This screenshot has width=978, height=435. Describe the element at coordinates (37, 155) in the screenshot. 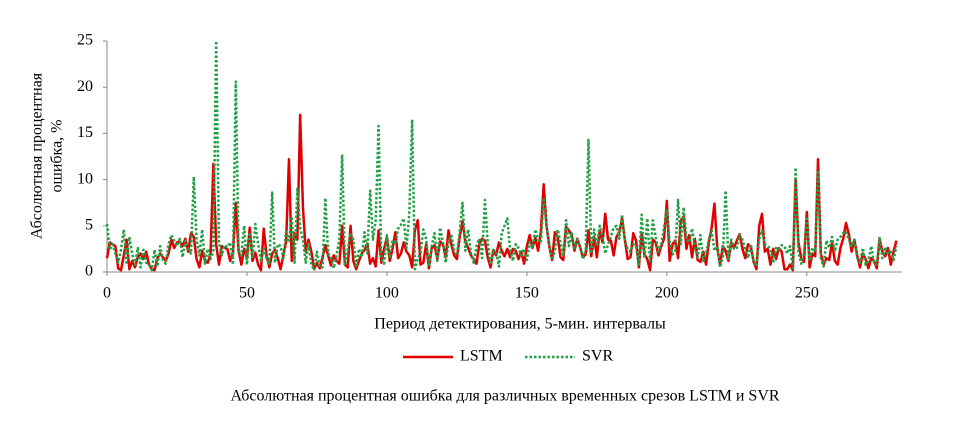

I see `y-axis-title-line: Абсолютная процентная` at that location.